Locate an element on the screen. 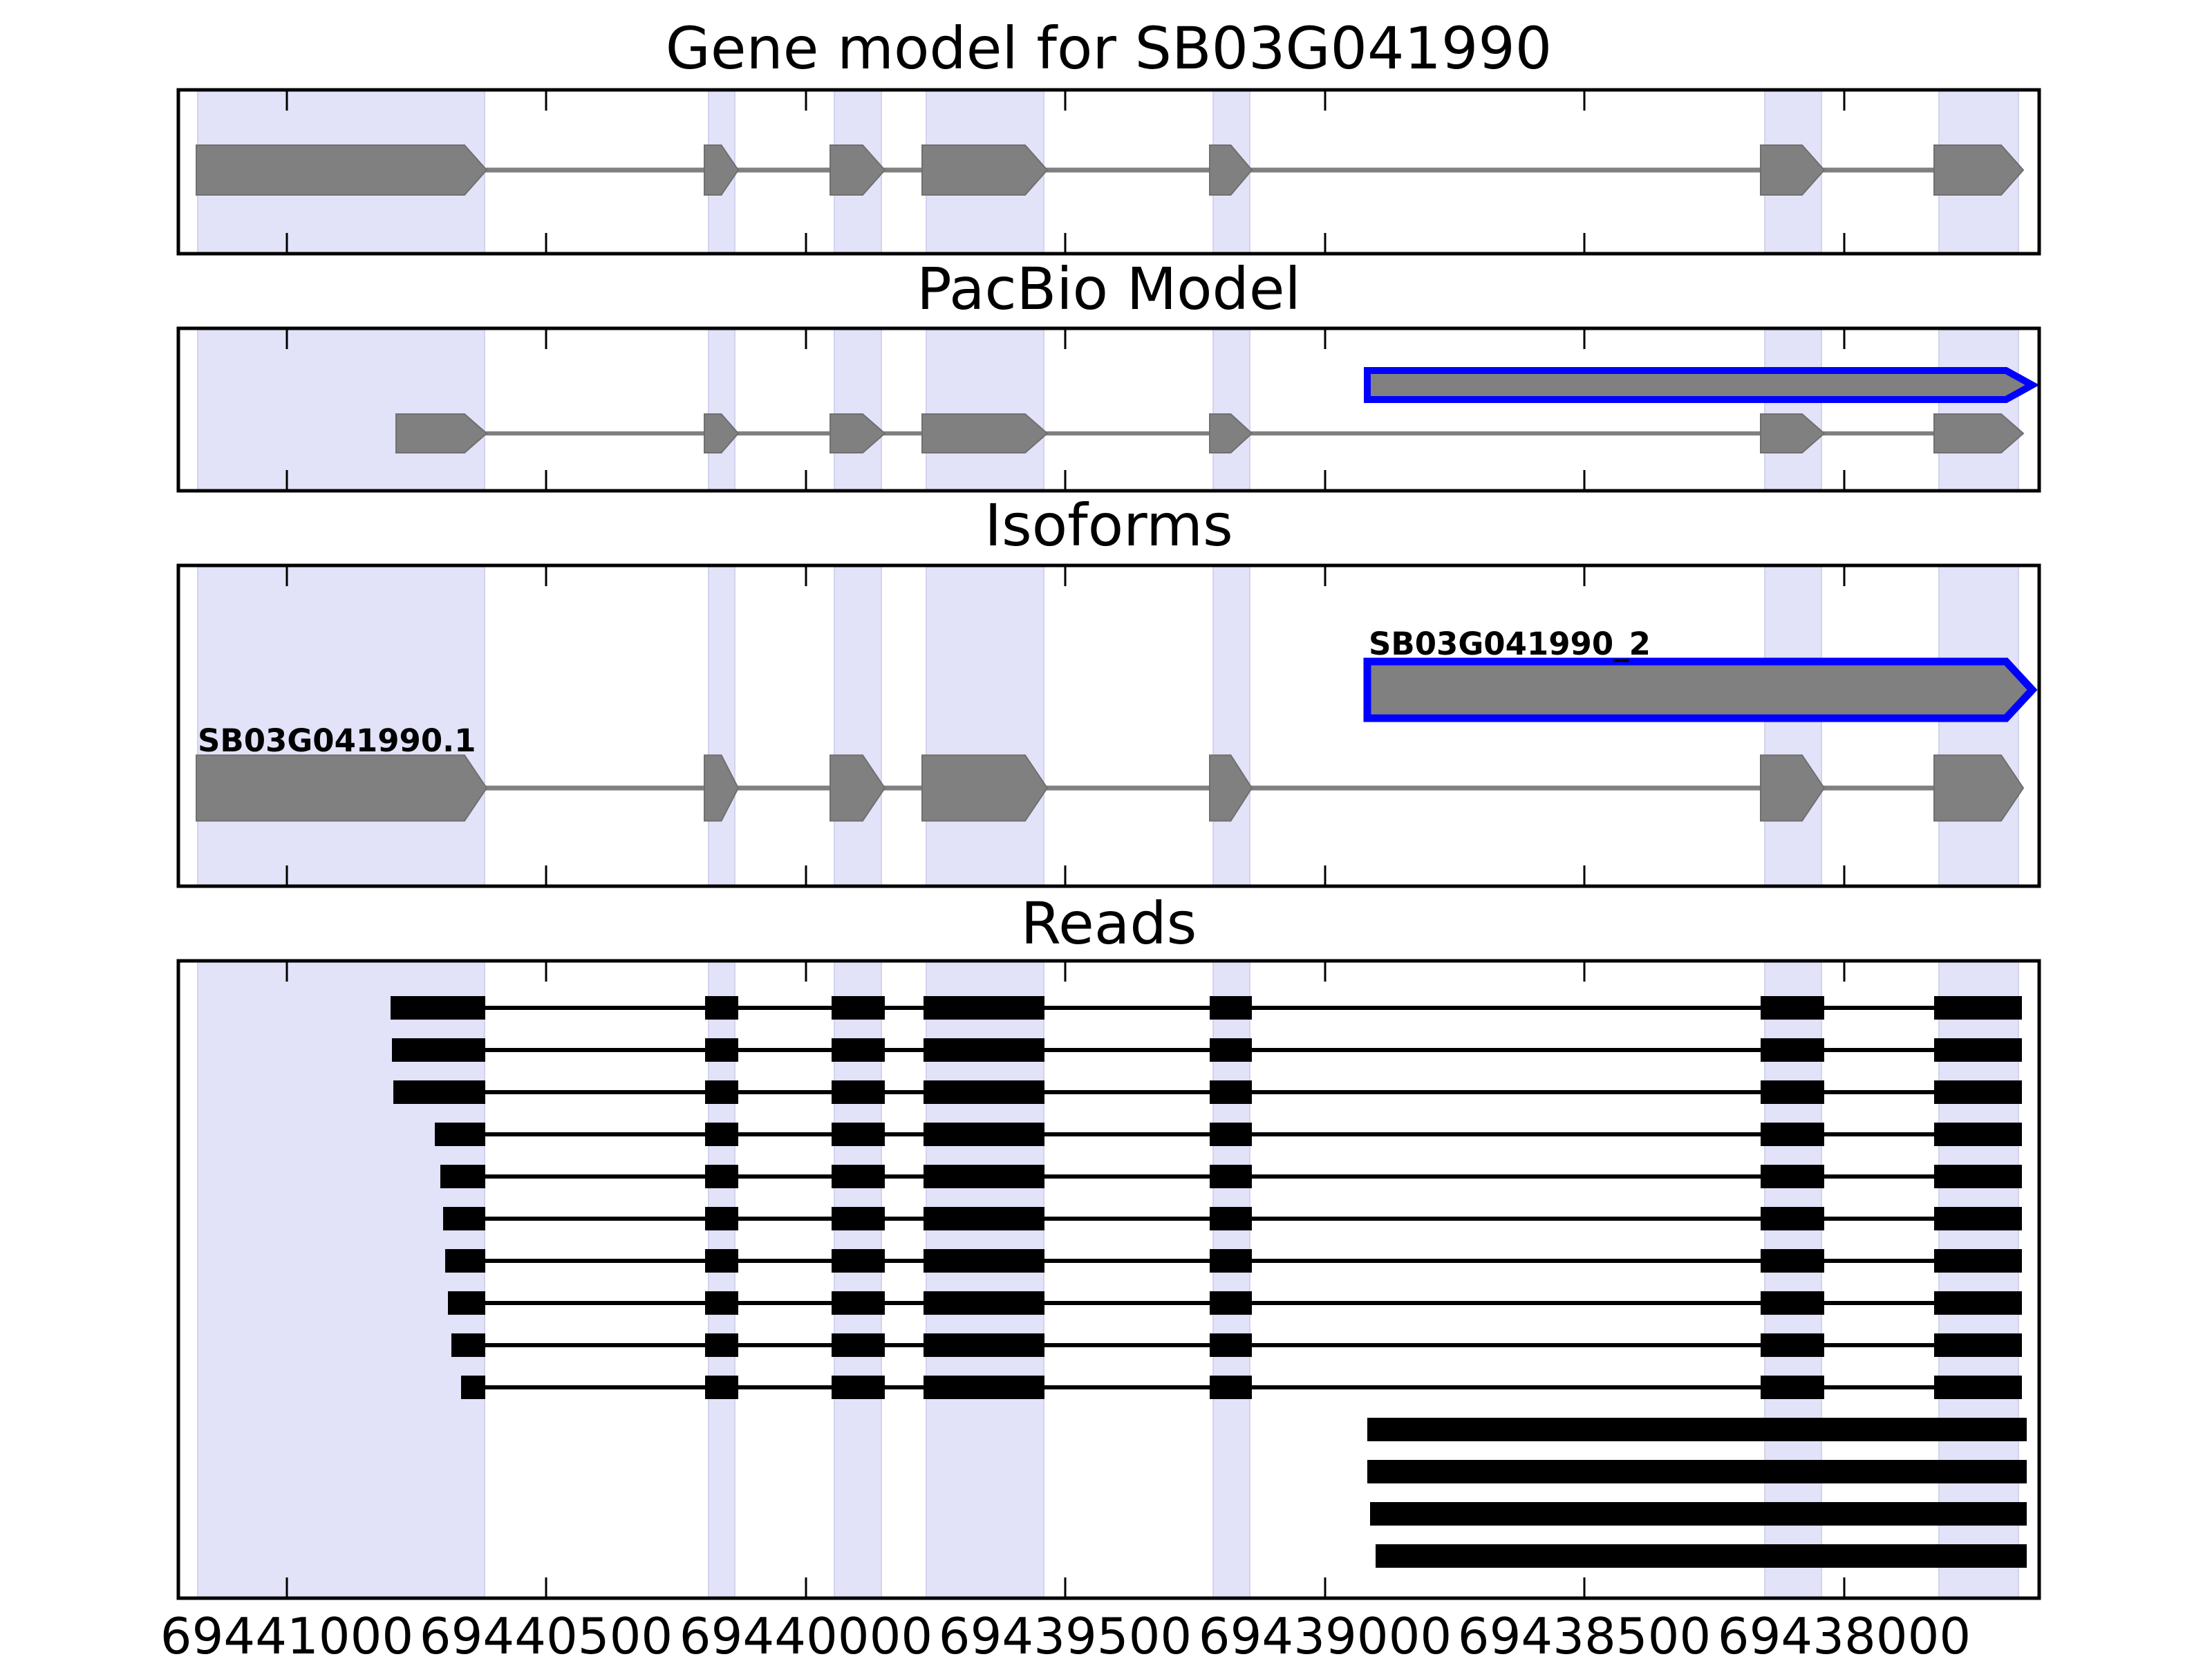  panel-border is located at coordinates (1108, 409).